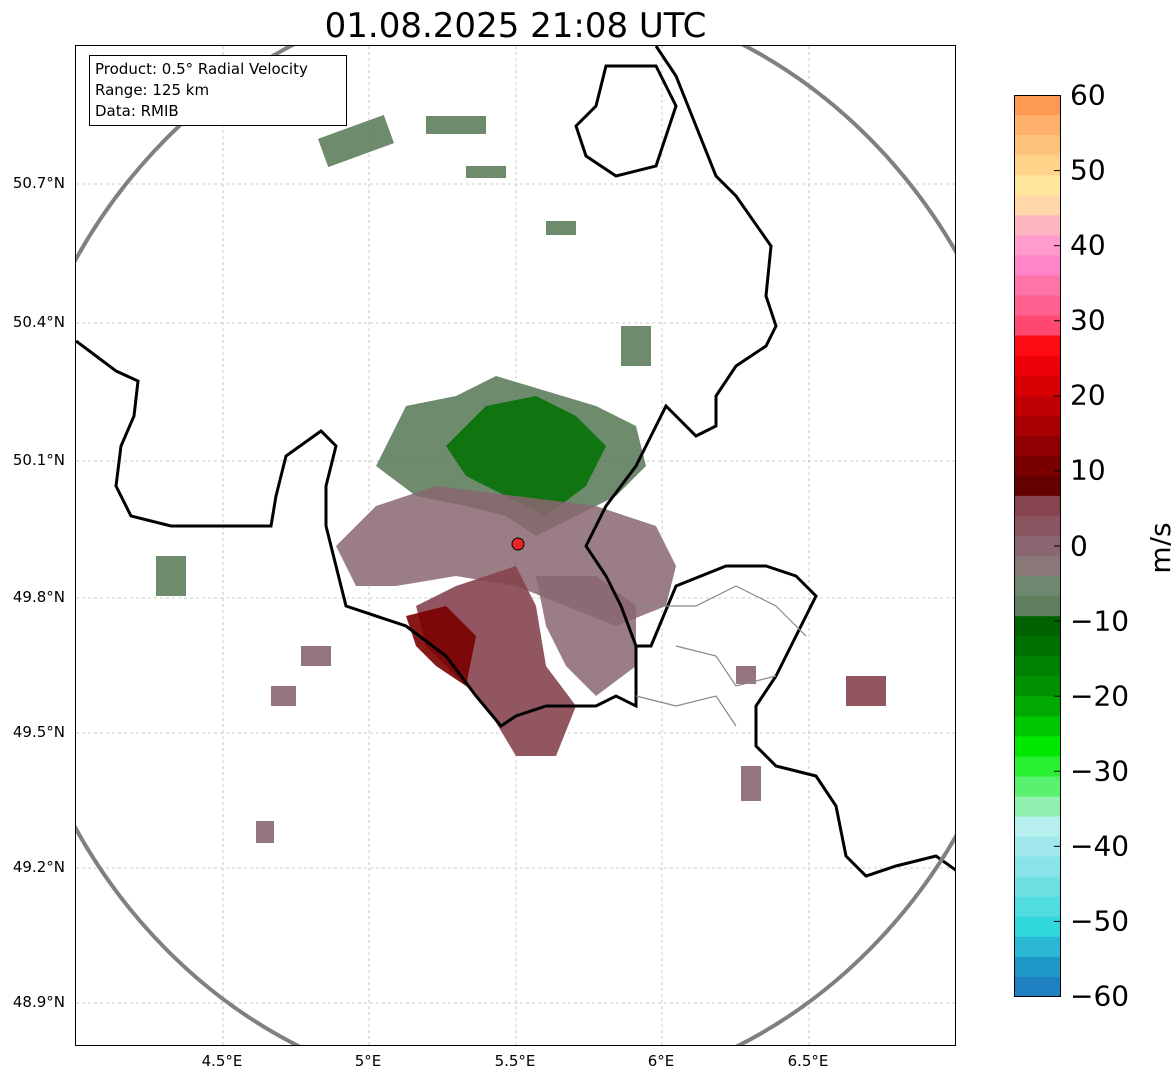  I want to click on colorbar-tick-label: 60, so click(1088, 95).